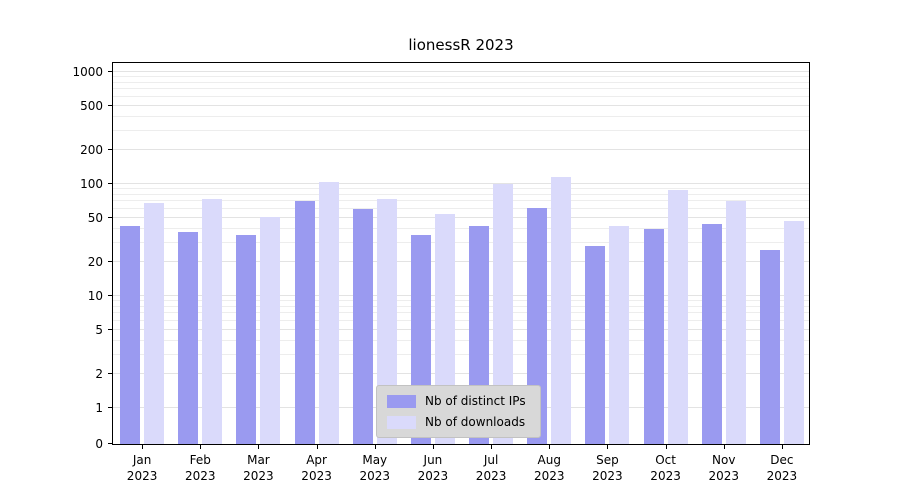 This screenshot has width=900, height=500. What do you see at coordinates (95, 262) in the screenshot?
I see `y-tick-label: 20` at bounding box center [95, 262].